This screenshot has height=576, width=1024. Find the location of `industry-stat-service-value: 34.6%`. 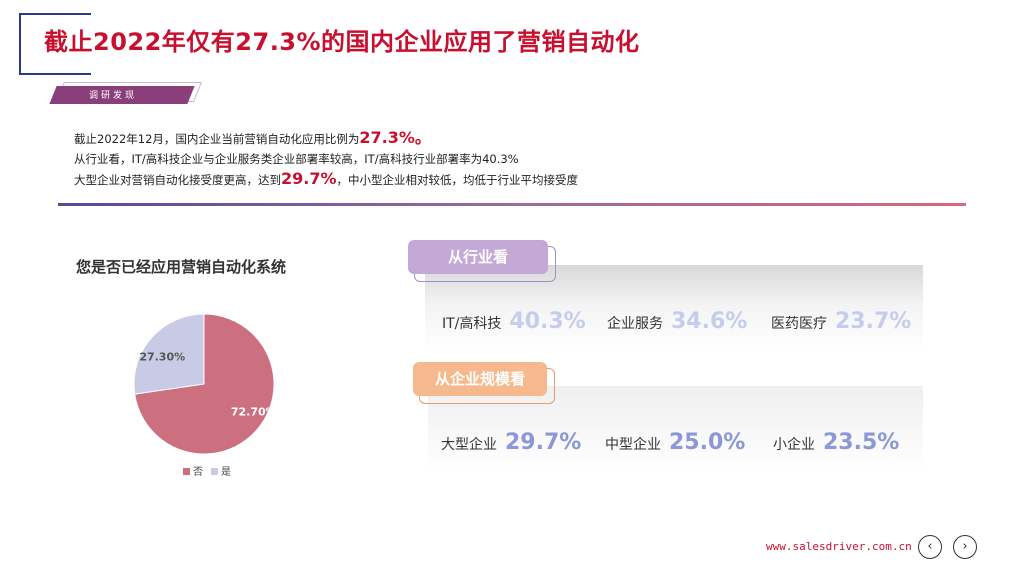

industry-stat-service-value: 34.6% is located at coordinates (709, 321).